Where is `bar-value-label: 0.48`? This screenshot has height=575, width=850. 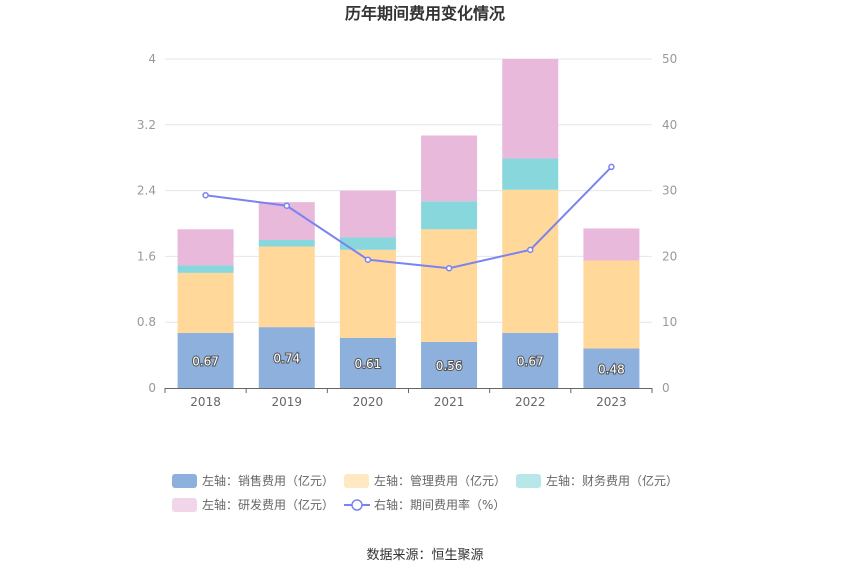 bar-value-label: 0.48 is located at coordinates (611, 369).